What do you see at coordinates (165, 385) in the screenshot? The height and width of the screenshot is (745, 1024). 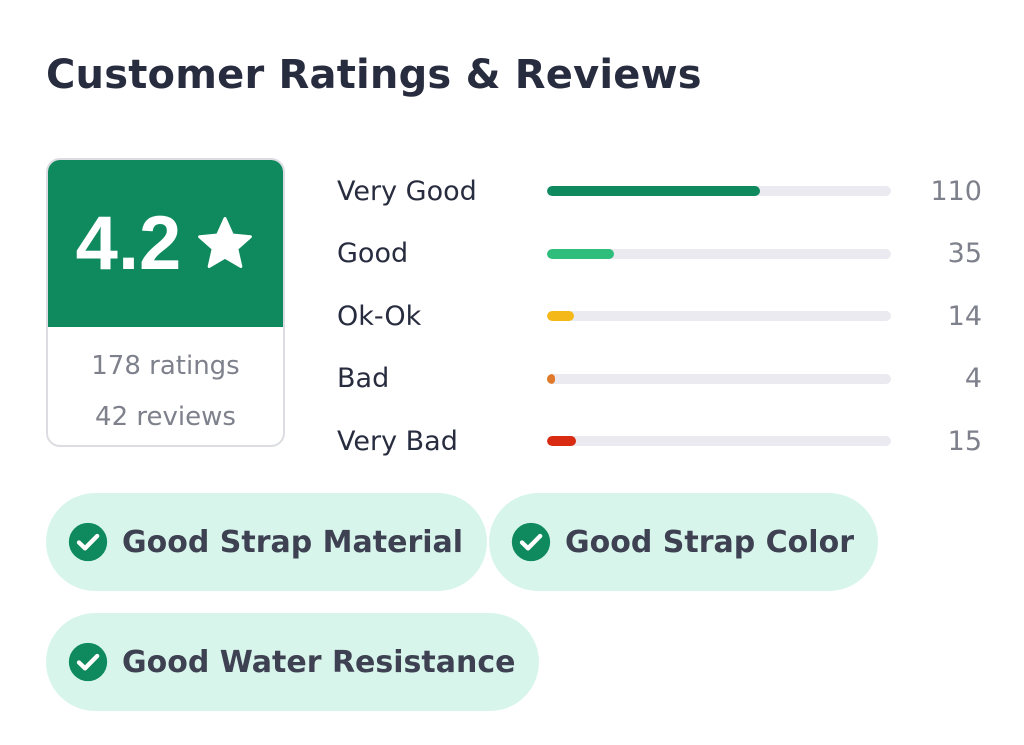 I see `rating-counts: 178 ratings 42 reviews` at bounding box center [165, 385].